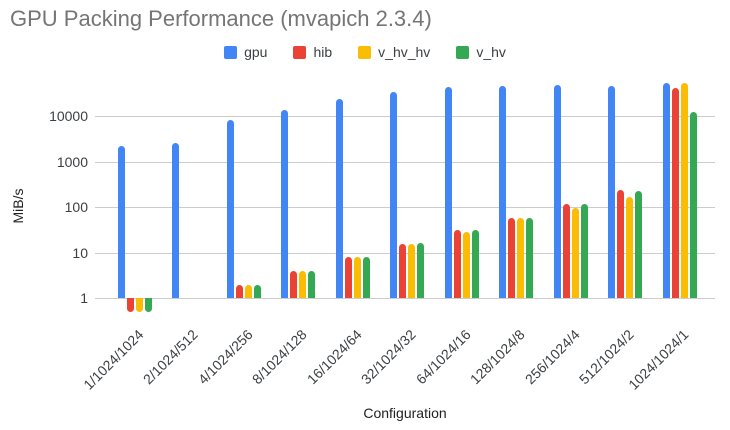 The width and height of the screenshot is (730, 430). I want to click on bar-hib-1/1024/1024, so click(130, 305).